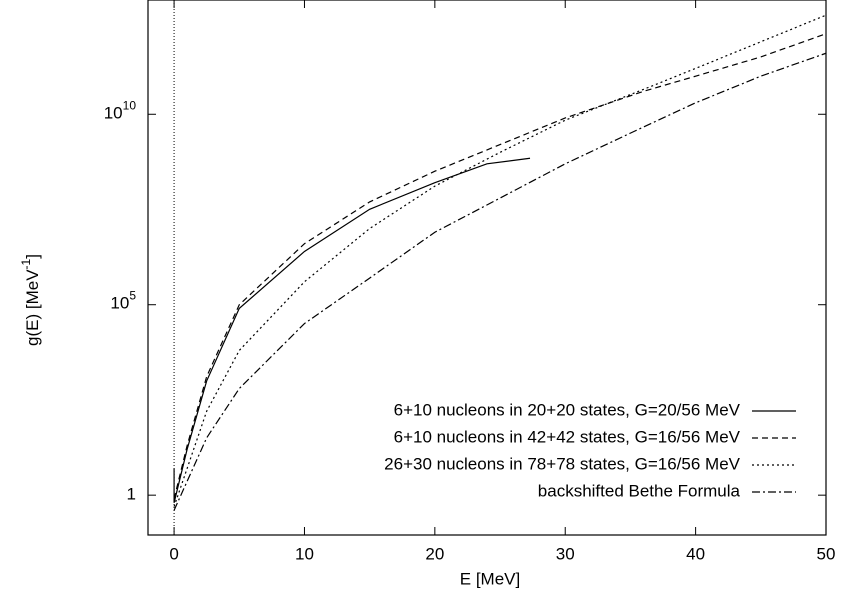  I want to click on y-tick-label: 1010, so click(120, 110).